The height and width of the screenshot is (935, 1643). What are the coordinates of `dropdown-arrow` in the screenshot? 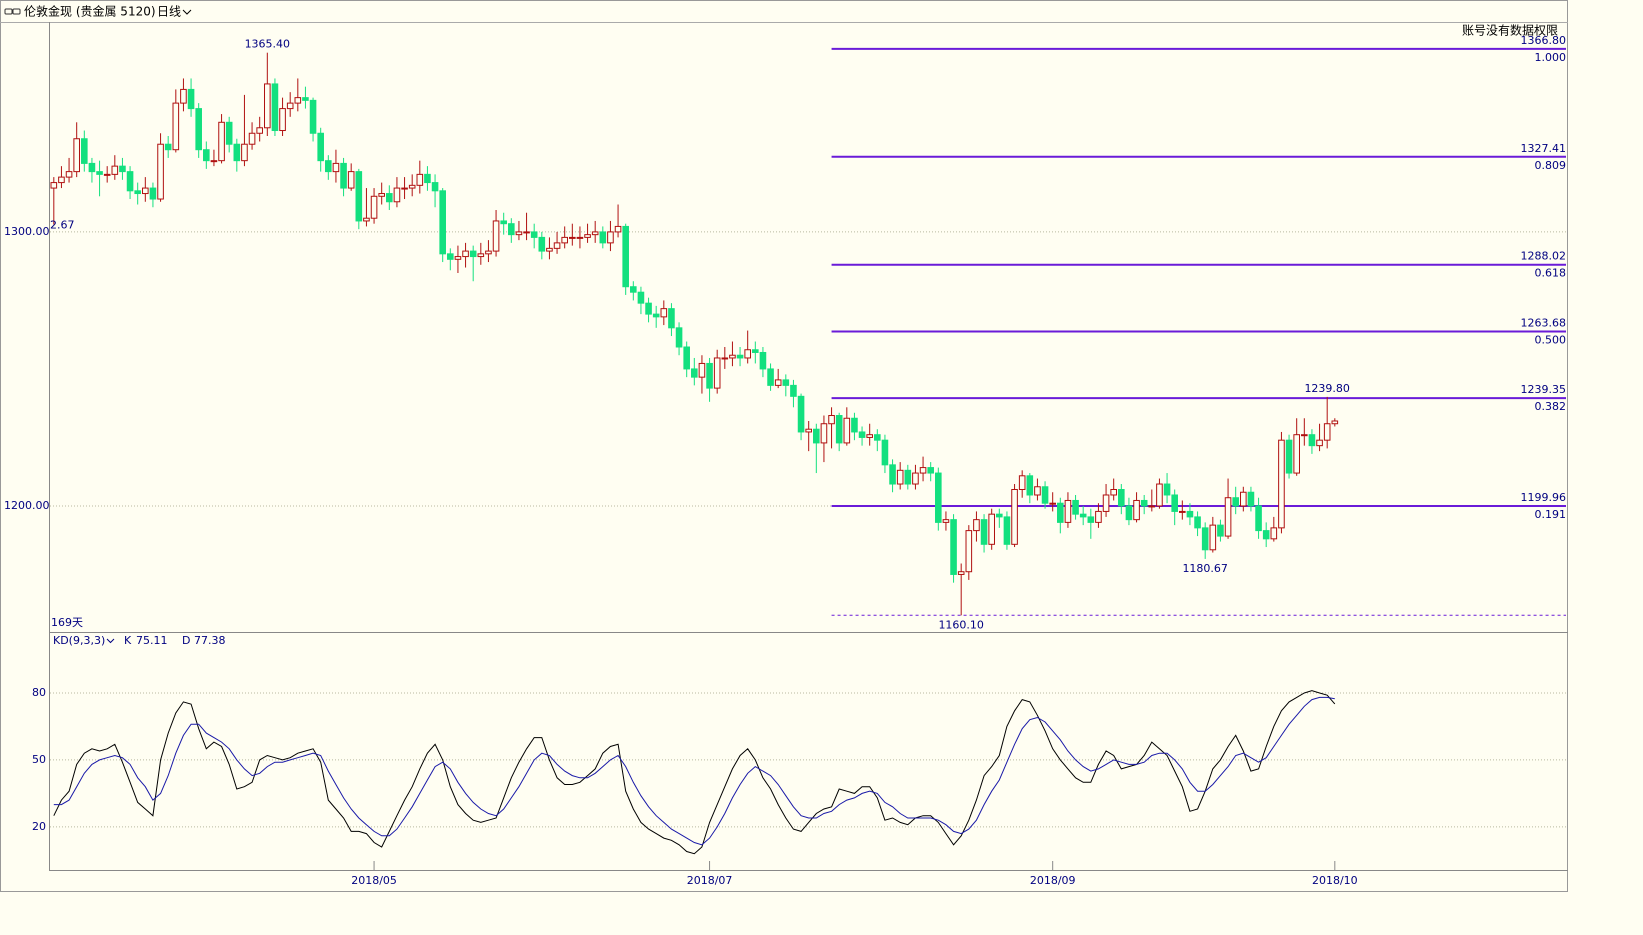 It's located at (187, 12).